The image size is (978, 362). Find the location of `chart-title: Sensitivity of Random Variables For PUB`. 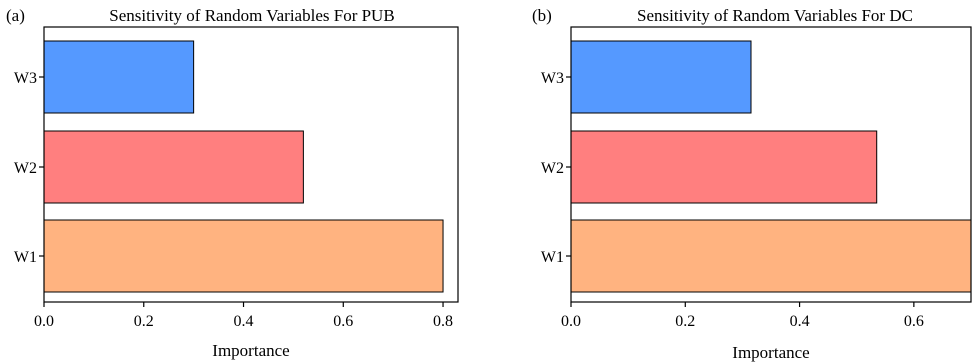

chart-title: Sensitivity of Random Variables For PUB is located at coordinates (251, 15).